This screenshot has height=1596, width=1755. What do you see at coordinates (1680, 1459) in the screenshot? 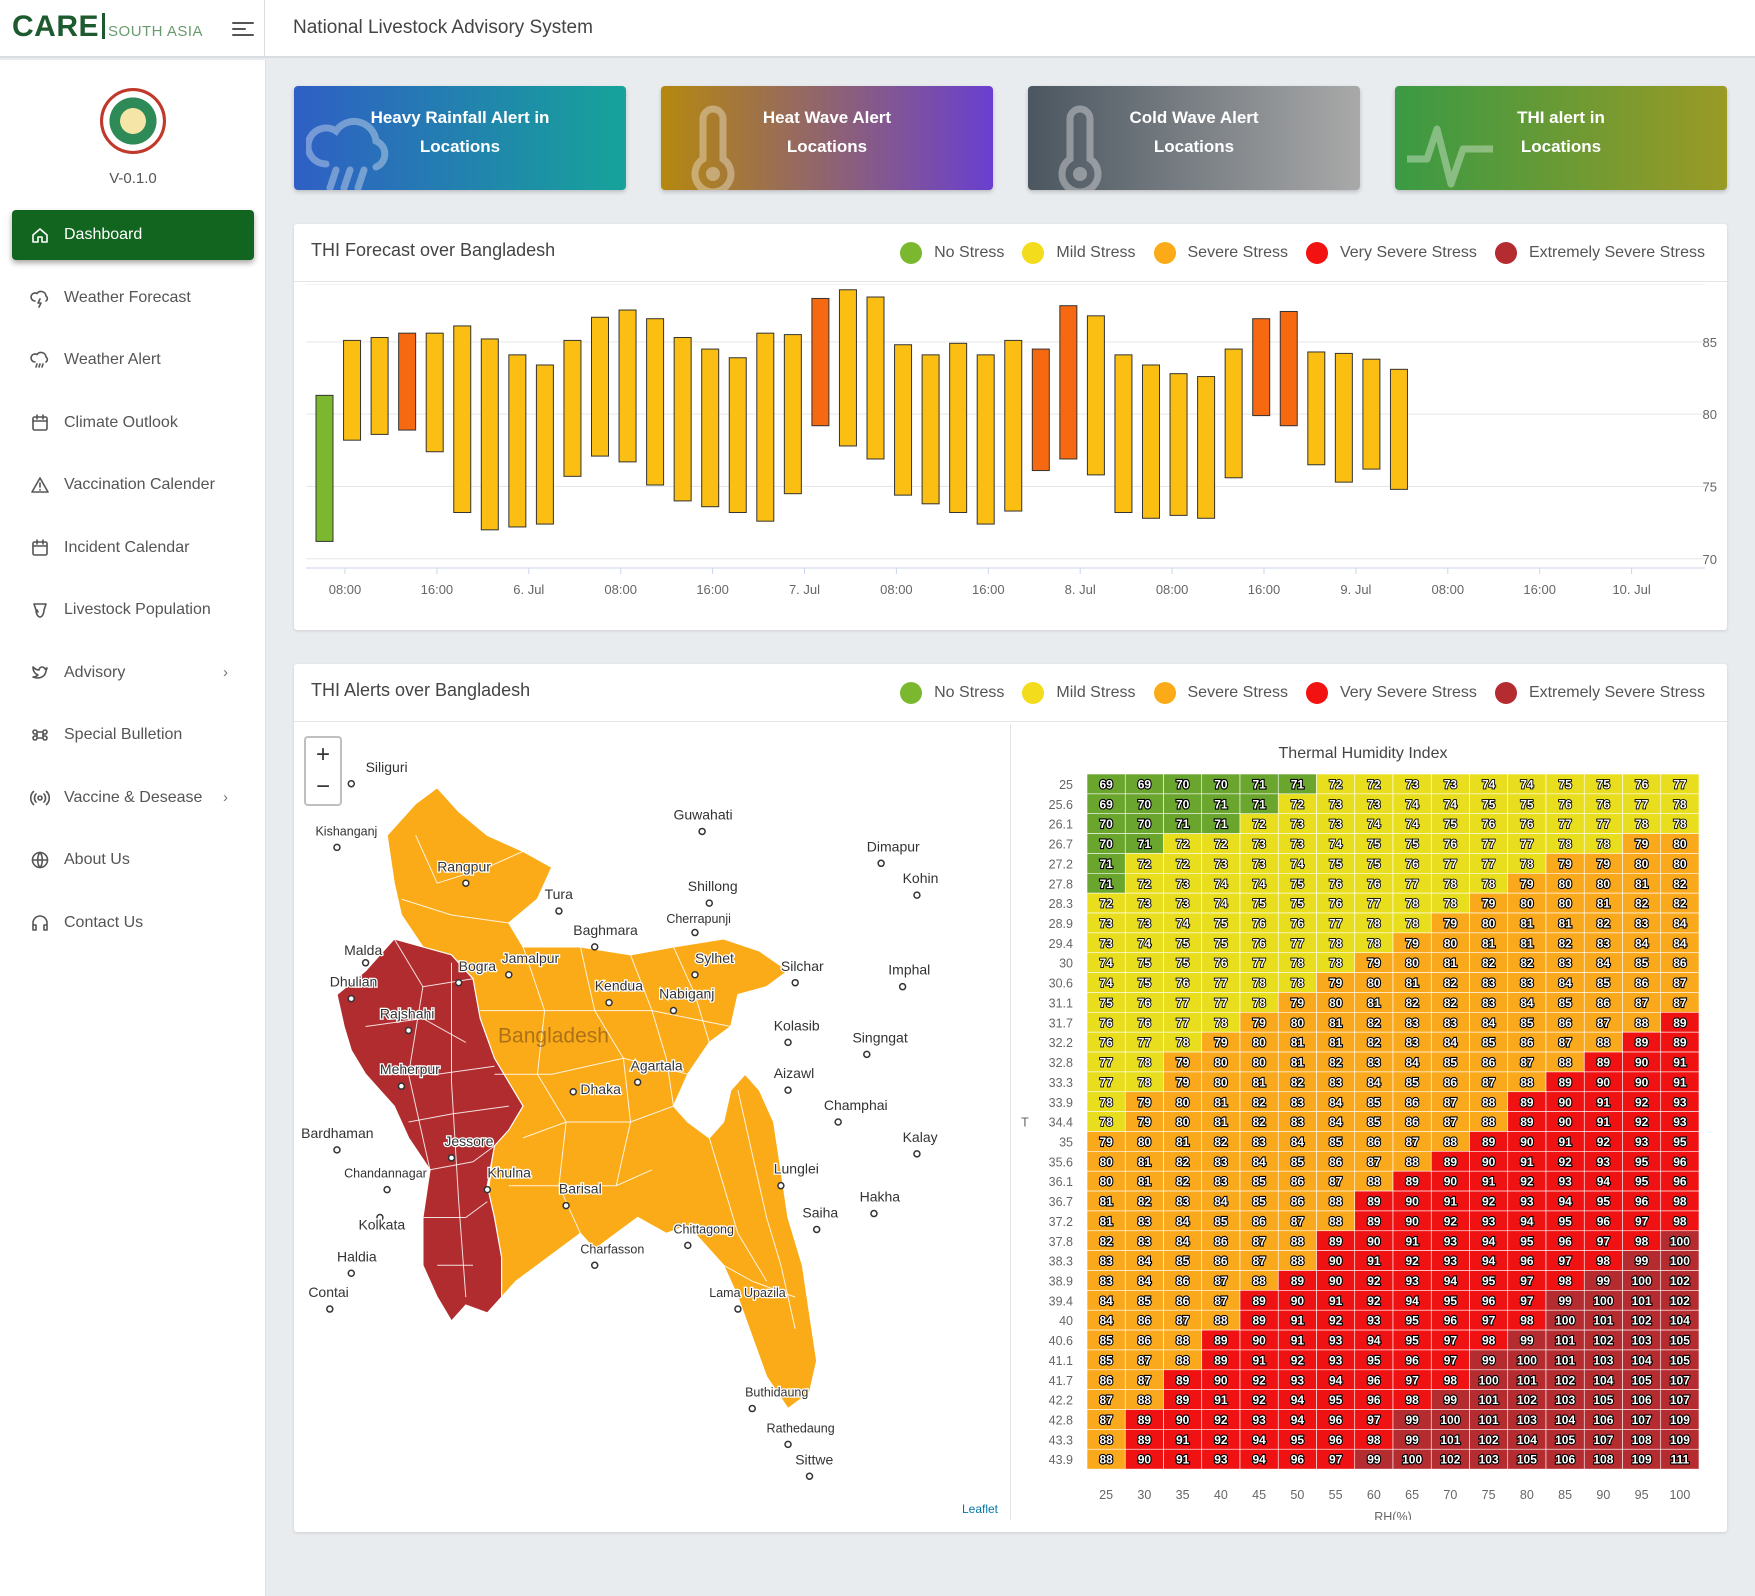
I see `heatmap-cell` at bounding box center [1680, 1459].